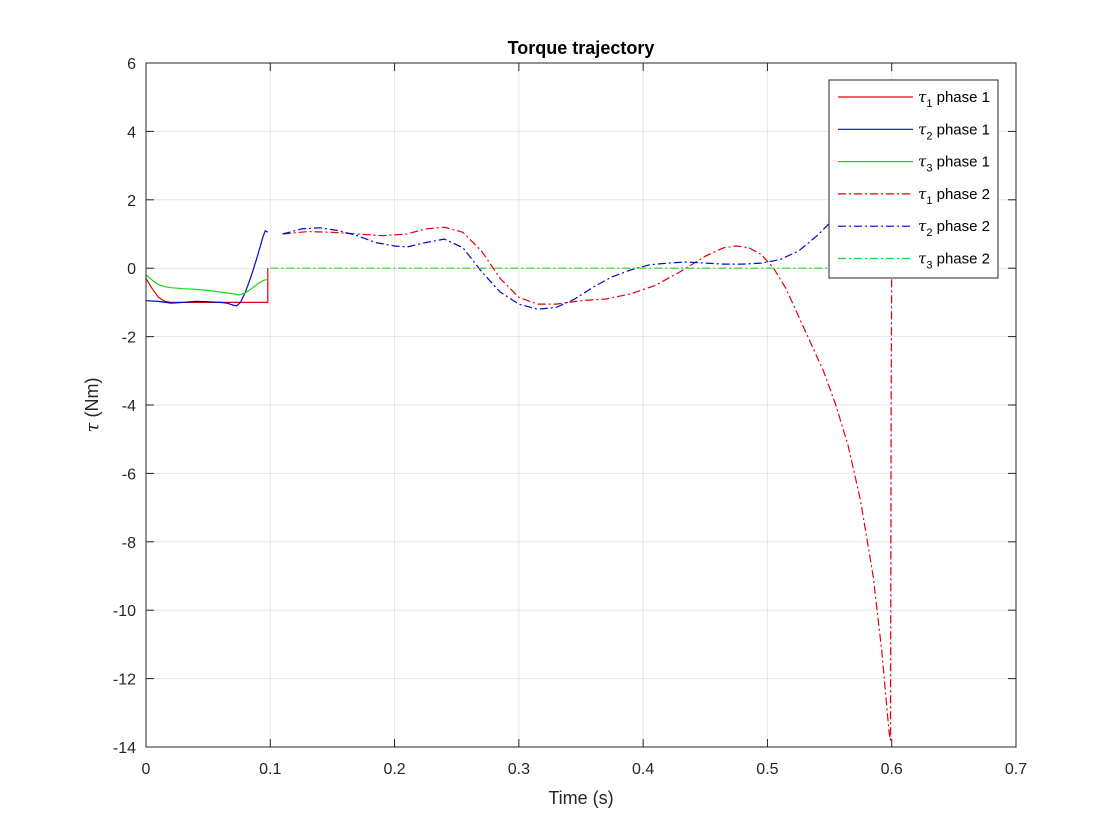  Describe the element at coordinates (519, 769) in the screenshot. I see `x-tick-label: 0.3` at that location.